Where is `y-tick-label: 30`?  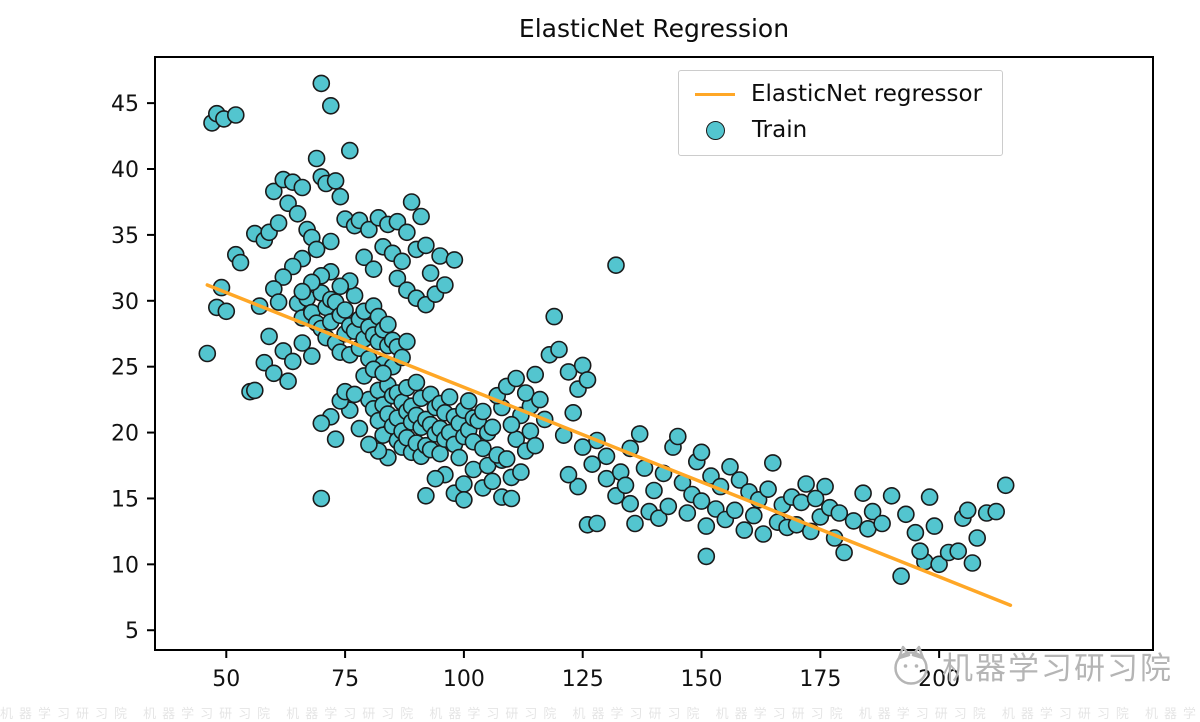 y-tick-label: 30 is located at coordinates (125, 302).